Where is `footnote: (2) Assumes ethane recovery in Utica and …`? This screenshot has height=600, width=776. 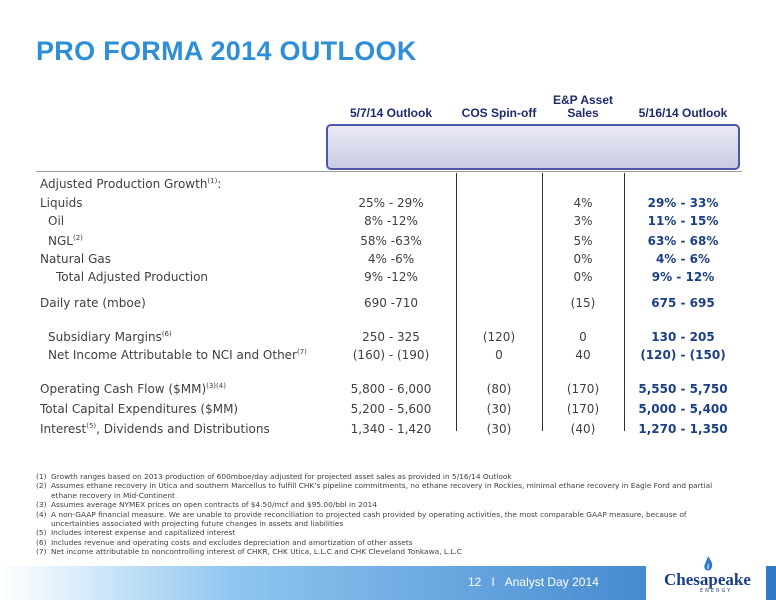 footnote: (2) Assumes ethane recovery in Utica and … is located at coordinates (374, 490).